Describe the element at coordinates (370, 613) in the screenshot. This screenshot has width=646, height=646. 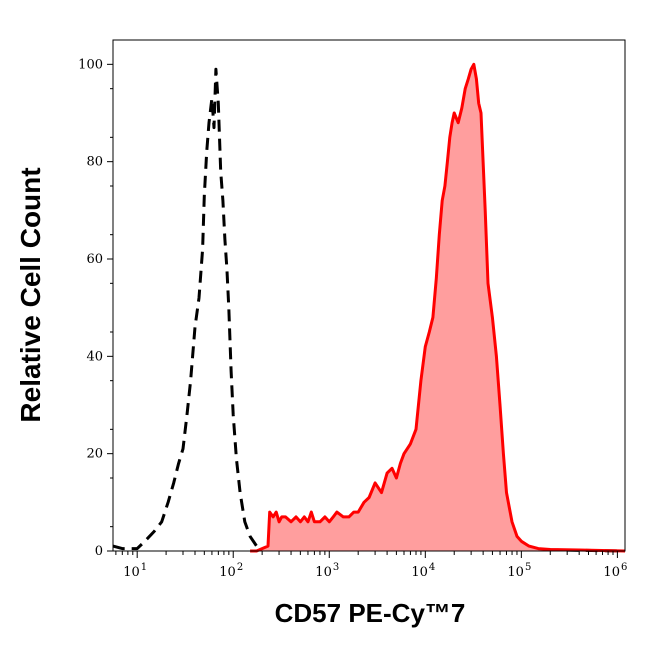
I see `x-axis-title: CD57 PE-Cy™7` at that location.